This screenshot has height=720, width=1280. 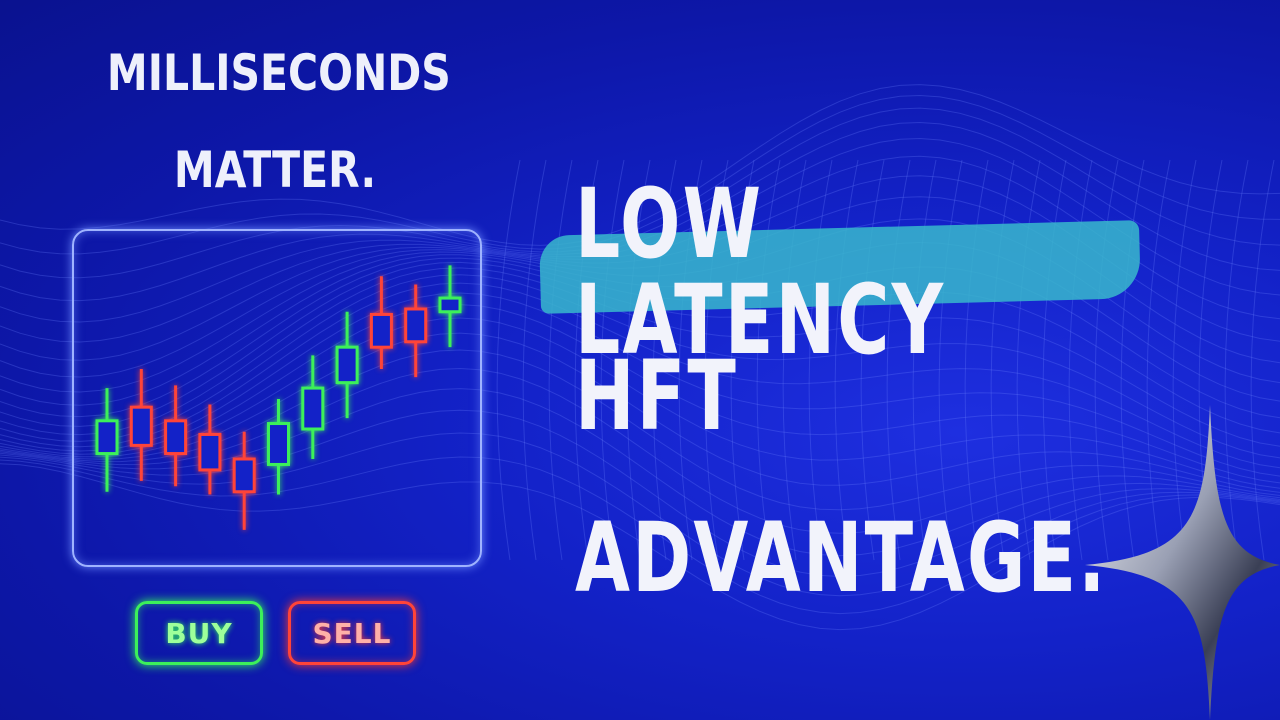 I want to click on headline-line2: HFT, so click(x=657, y=396).